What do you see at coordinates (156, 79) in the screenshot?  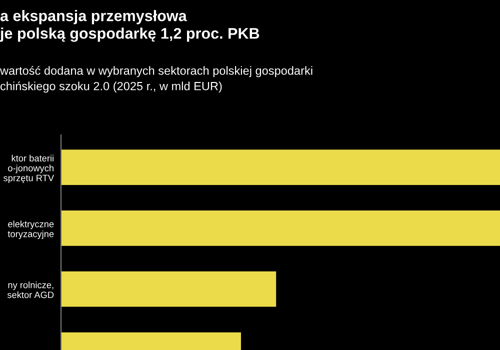 I see `chart-subtitle: wartość dodana w wybranych sektorach polskiej gospodarki chińskiego szoku 2.0 (2025 r., w mld EUR)` at bounding box center [156, 79].